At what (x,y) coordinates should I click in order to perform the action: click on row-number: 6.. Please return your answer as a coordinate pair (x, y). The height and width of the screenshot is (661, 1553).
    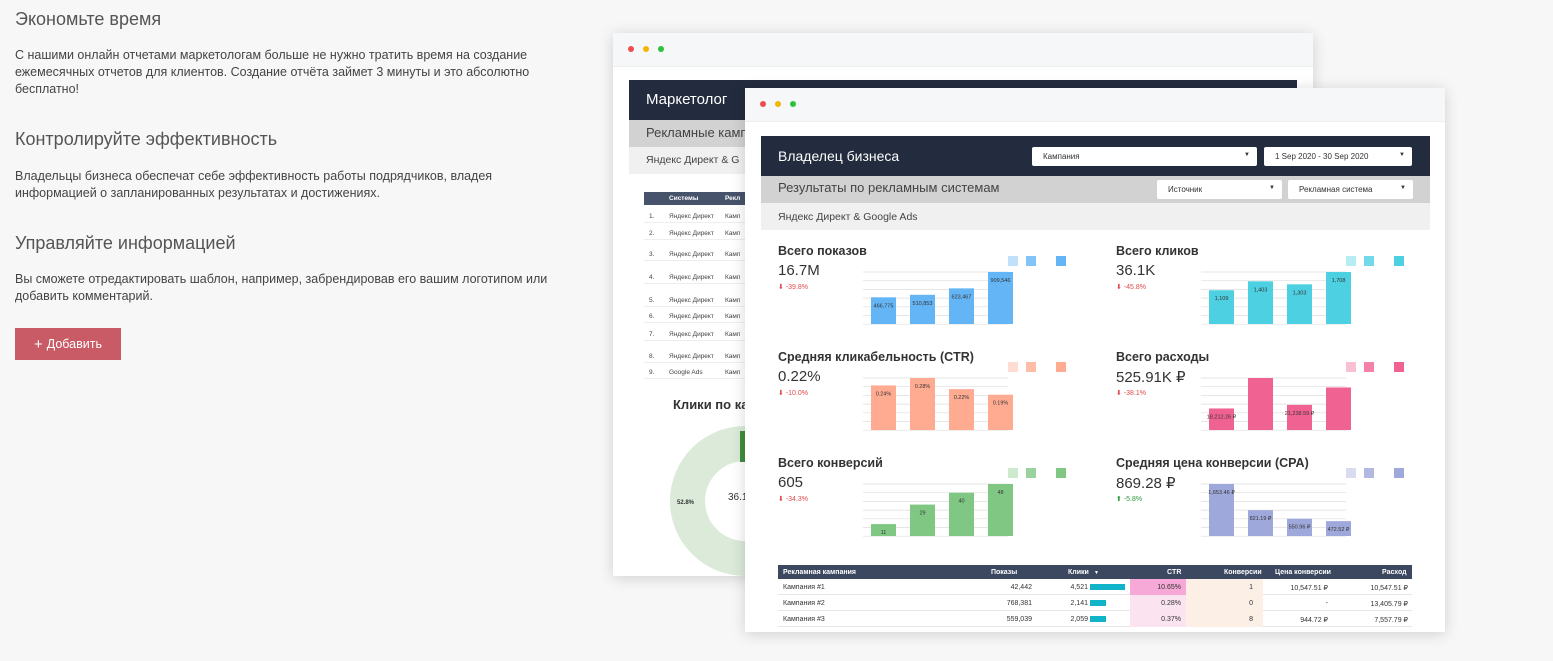
    Looking at the image, I should click on (652, 316).